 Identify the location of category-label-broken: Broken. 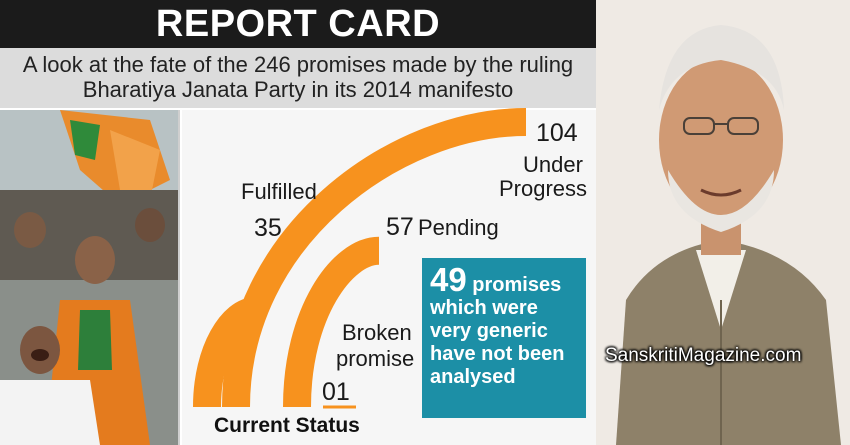
(377, 332).